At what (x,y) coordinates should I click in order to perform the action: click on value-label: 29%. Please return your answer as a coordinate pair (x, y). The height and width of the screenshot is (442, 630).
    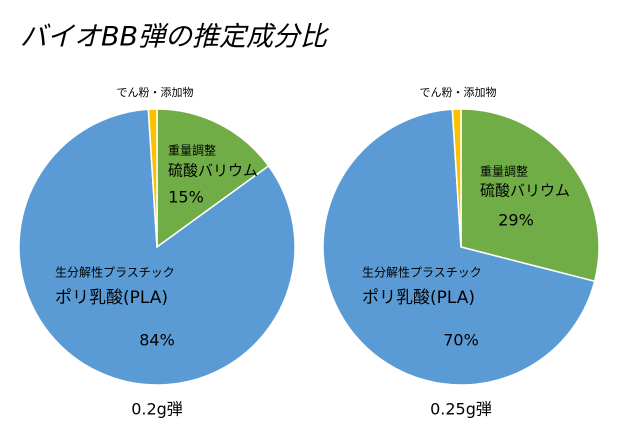
    Looking at the image, I should click on (516, 220).